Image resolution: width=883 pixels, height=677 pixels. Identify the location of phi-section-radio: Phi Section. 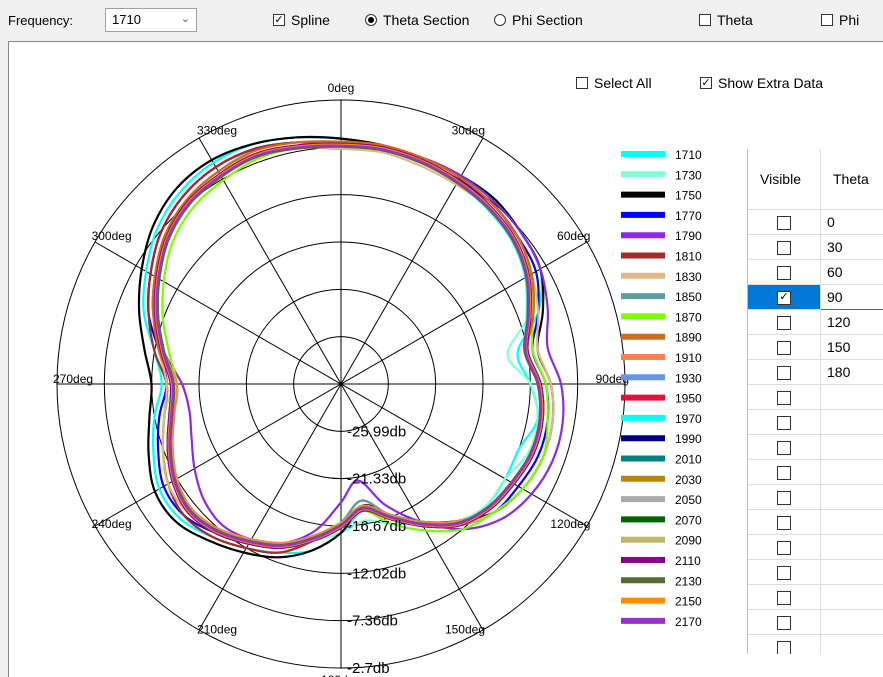
(538, 20).